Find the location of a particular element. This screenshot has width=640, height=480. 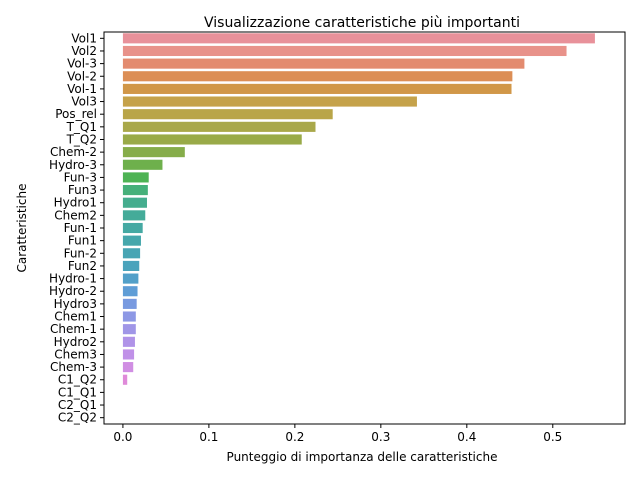

y-tick-label: C2_Q1 is located at coordinates (77, 405).